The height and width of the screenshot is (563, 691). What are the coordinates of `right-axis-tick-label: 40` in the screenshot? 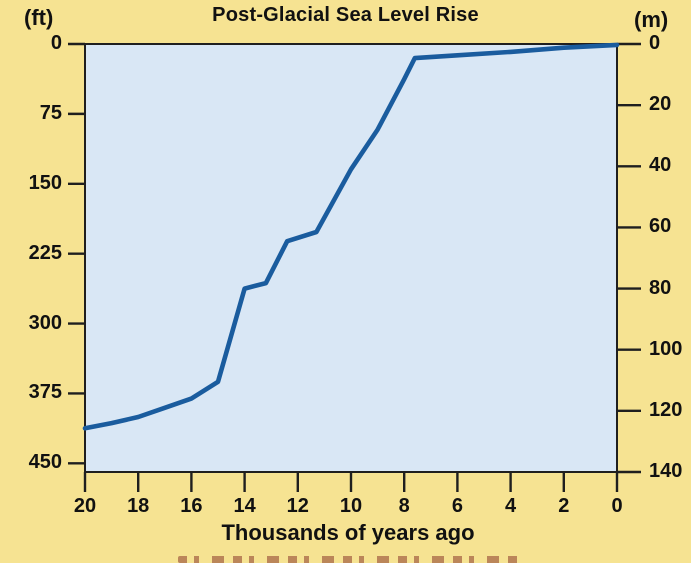 It's located at (660, 165).